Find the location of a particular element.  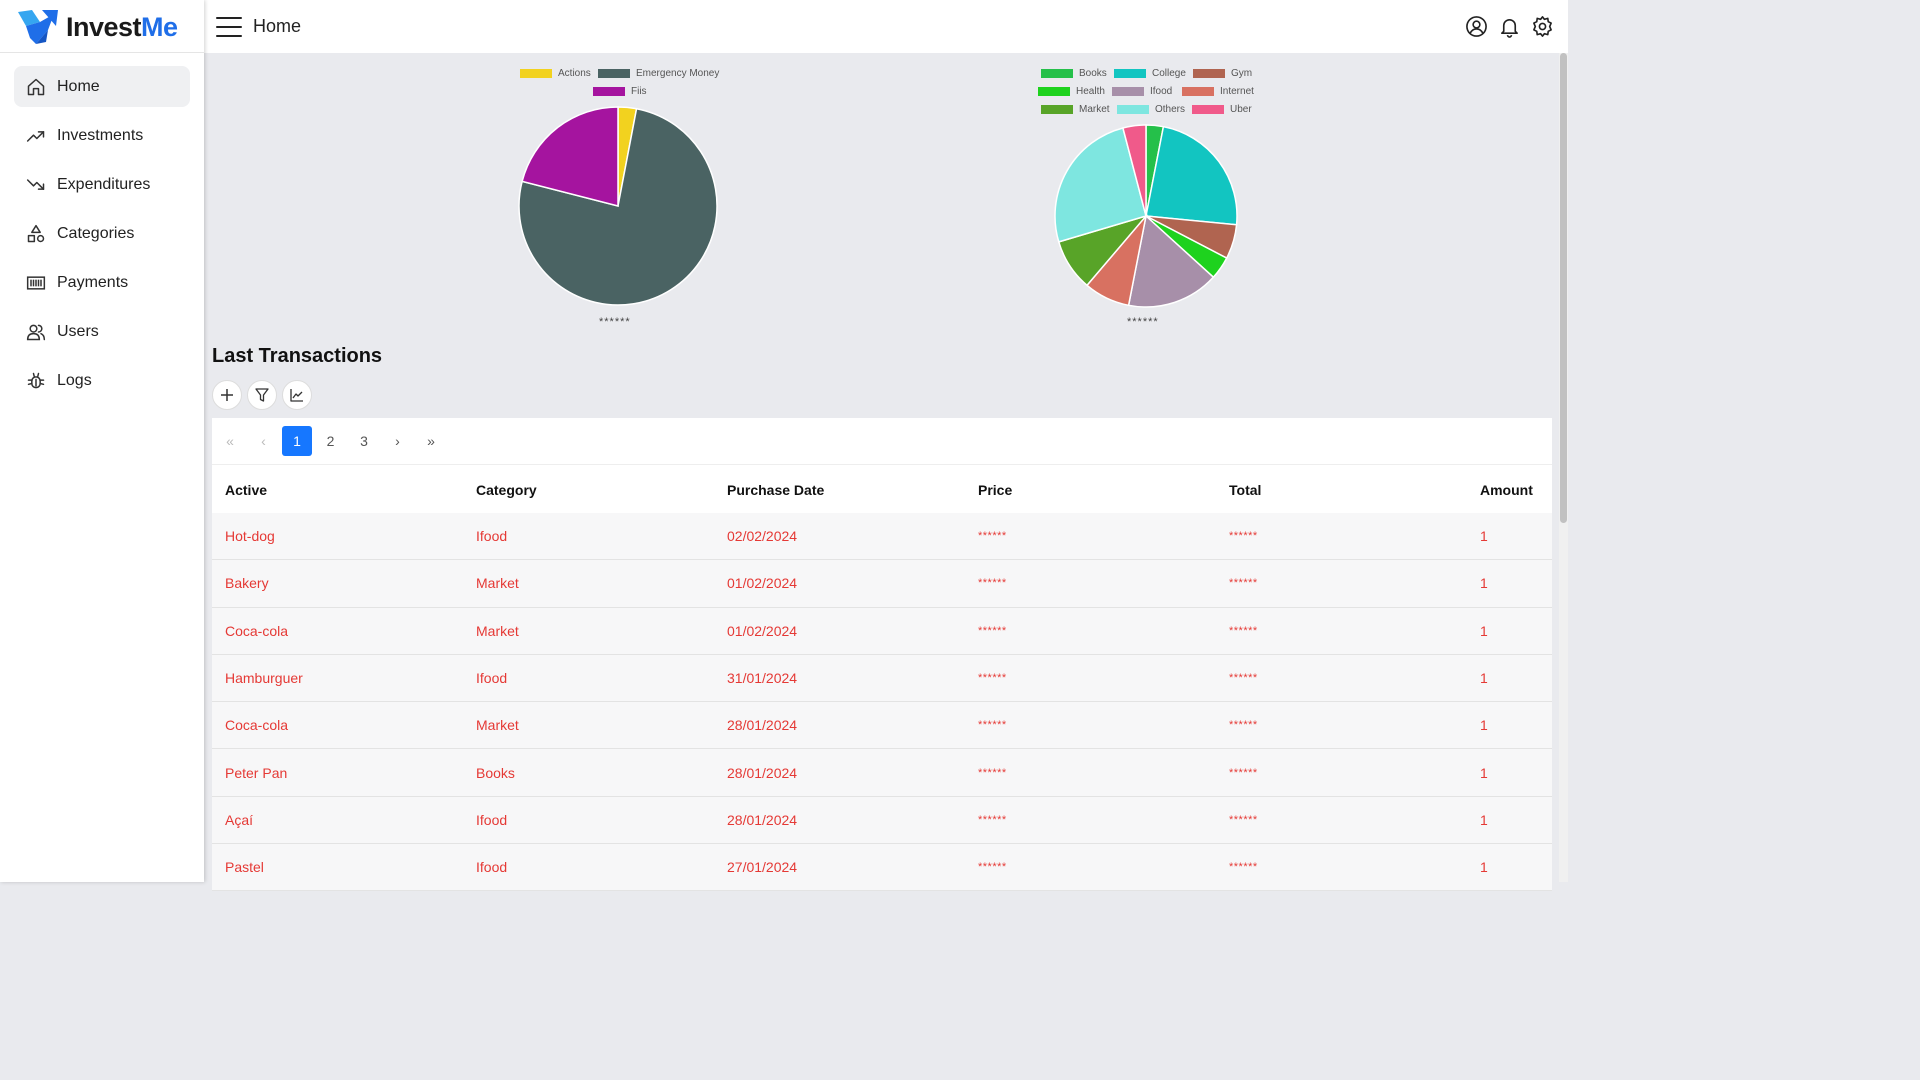

page-title: Home is located at coordinates (277, 26).